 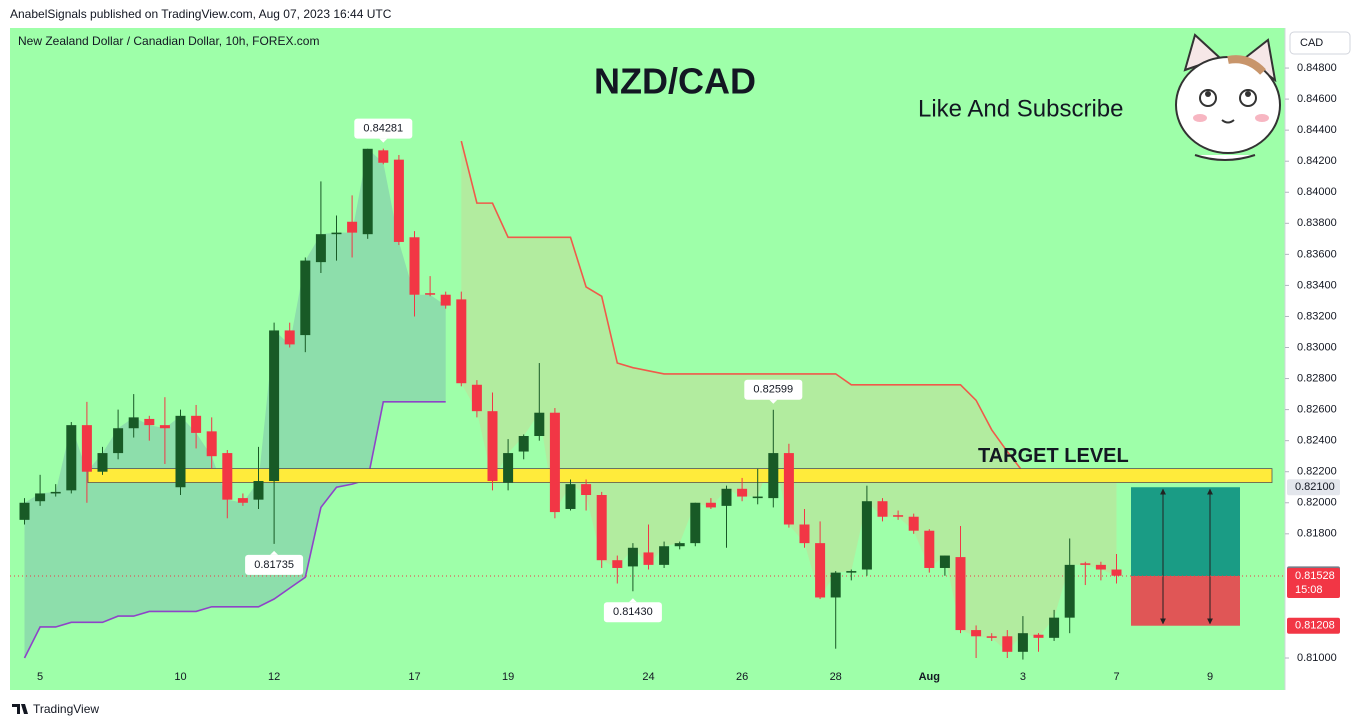 What do you see at coordinates (1317, 503) in the screenshot?
I see `y-tick-label: 0.82000` at bounding box center [1317, 503].